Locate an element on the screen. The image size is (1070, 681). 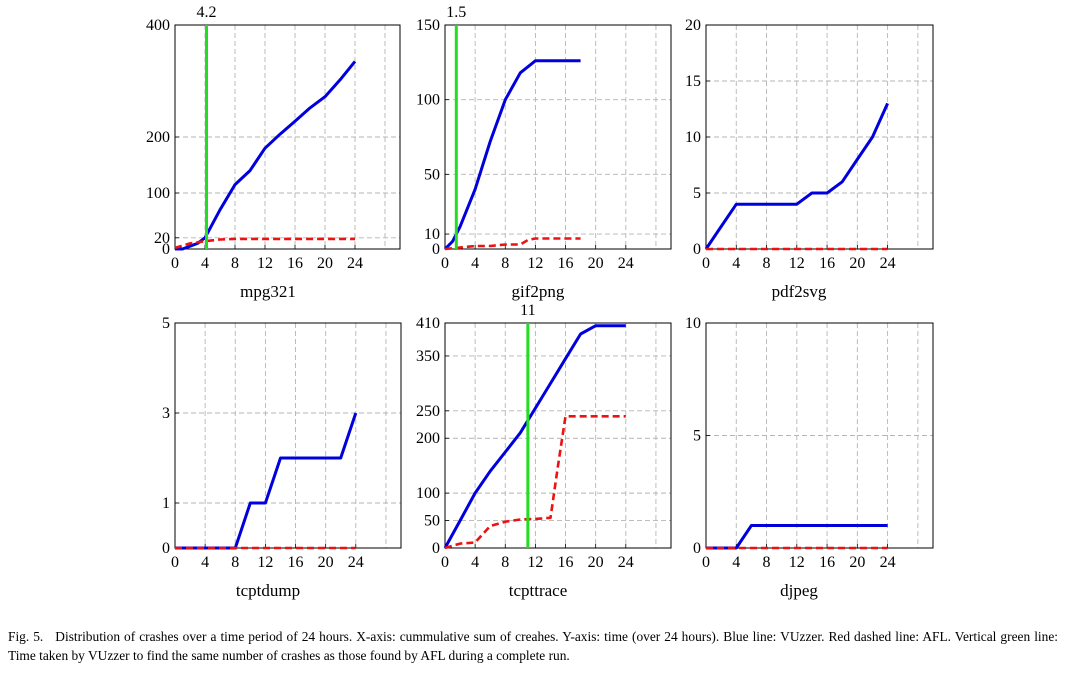
marker-label: 4.2 is located at coordinates (207, 12).